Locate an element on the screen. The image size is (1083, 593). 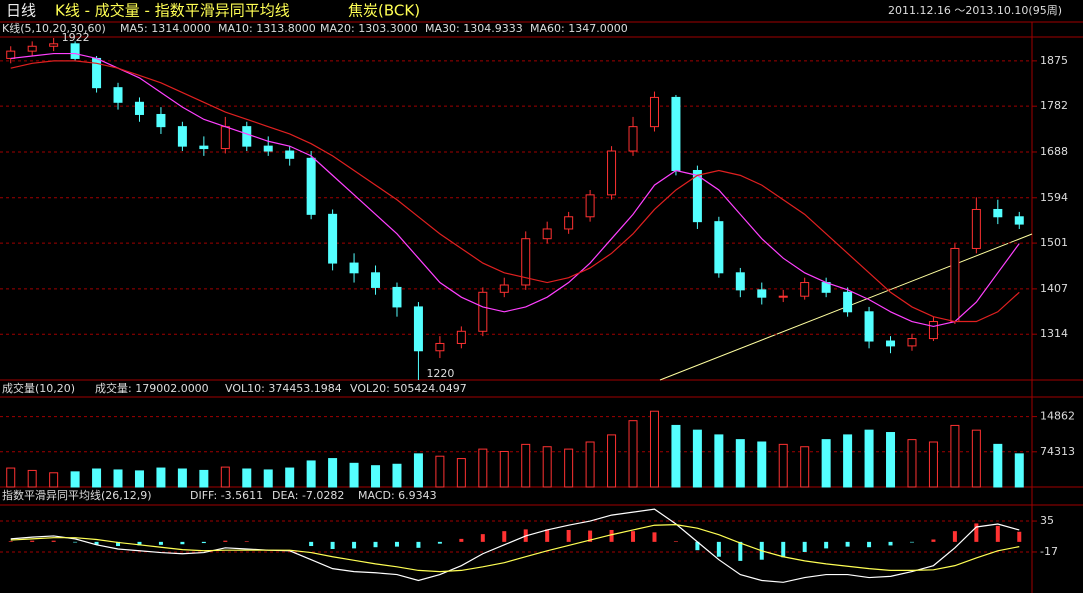
y-tick-label: 1782 is located at coordinates (1054, 105).